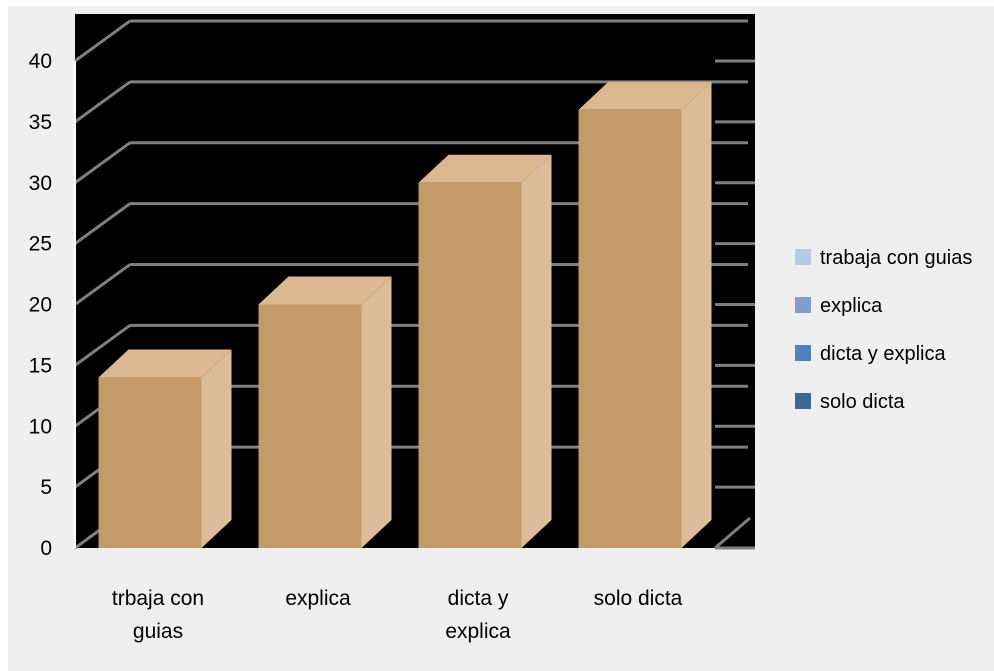  Describe the element at coordinates (851, 306) in the screenshot. I see `legend-label: explica` at that location.